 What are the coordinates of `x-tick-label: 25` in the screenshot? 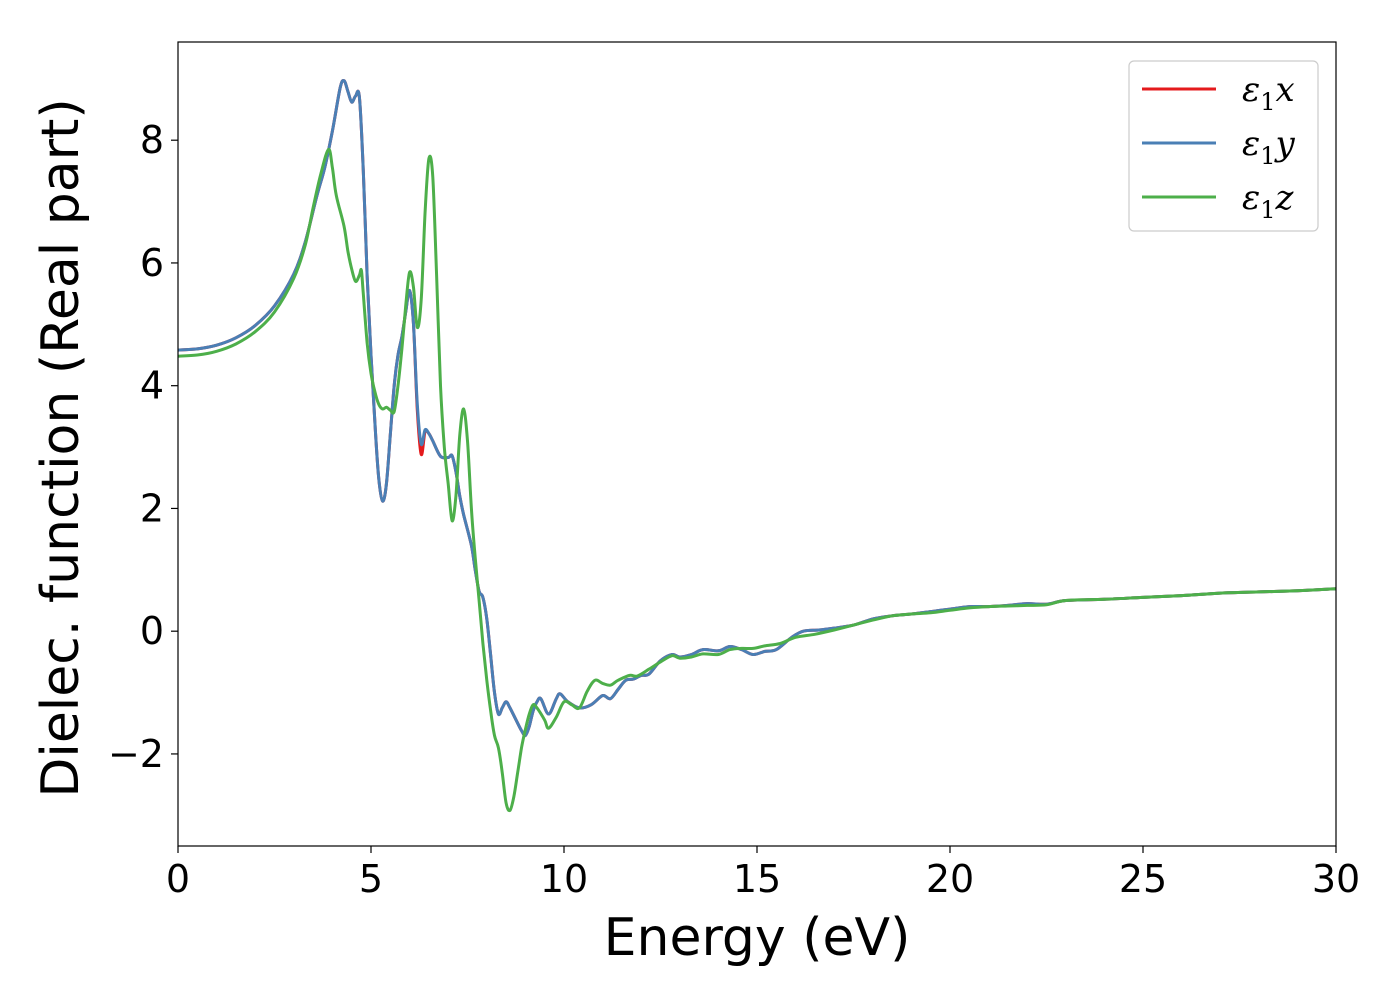 It's located at (1143, 879).